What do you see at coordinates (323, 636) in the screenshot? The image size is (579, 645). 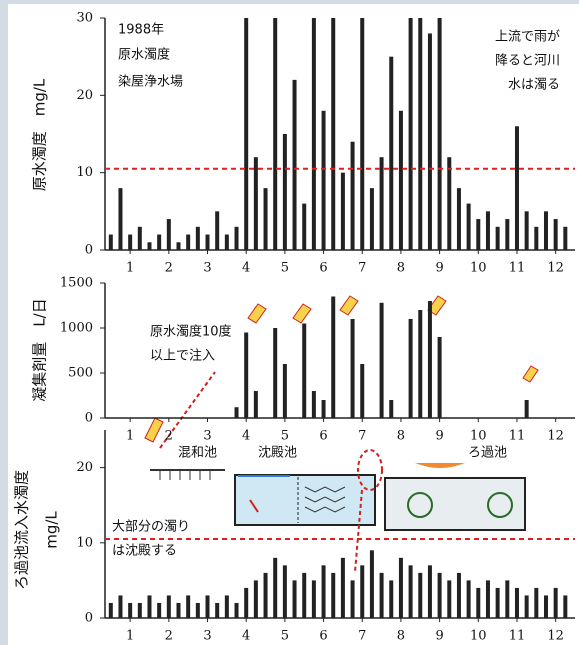 I see `x-tick-label: 6` at bounding box center [323, 636].